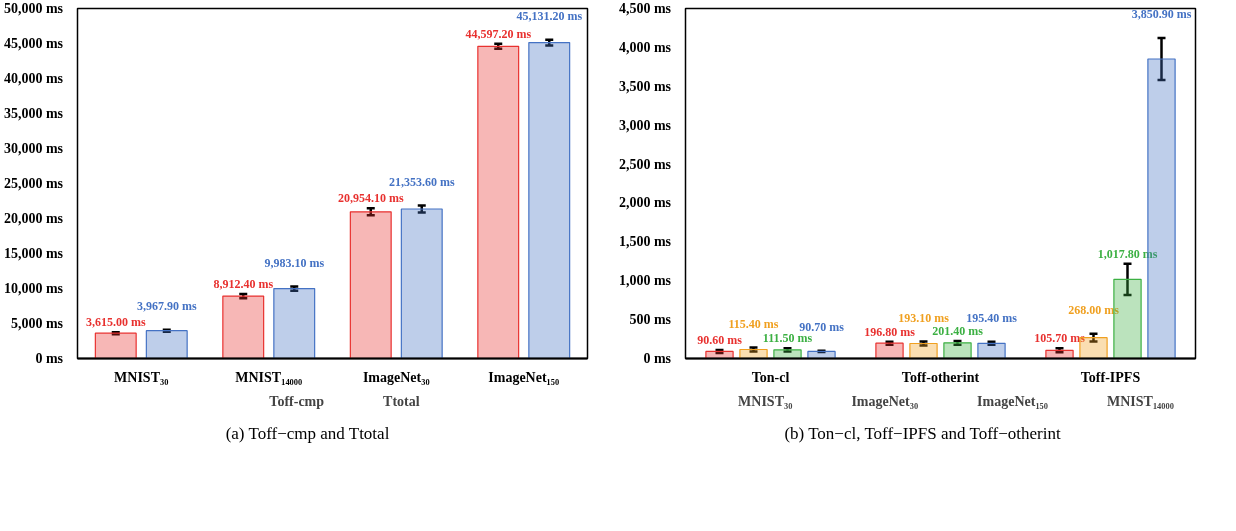 Image resolution: width=1236 pixels, height=531 pixels. I want to click on y-tick-label: 45,000 ms, so click(33, 43).